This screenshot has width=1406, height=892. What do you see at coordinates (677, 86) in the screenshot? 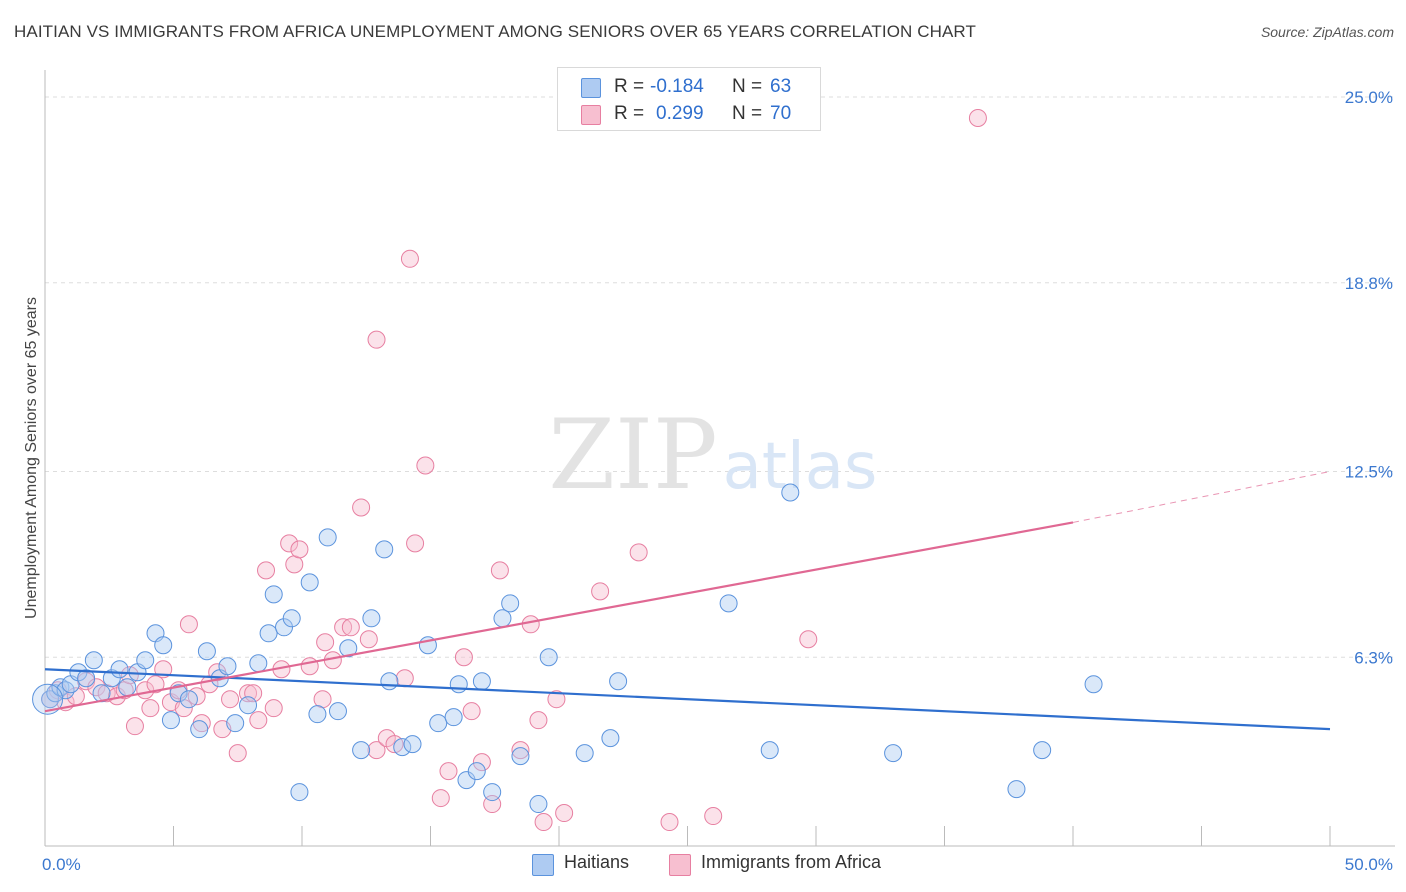
I see `legend-r-value: -0.184` at bounding box center [677, 86].